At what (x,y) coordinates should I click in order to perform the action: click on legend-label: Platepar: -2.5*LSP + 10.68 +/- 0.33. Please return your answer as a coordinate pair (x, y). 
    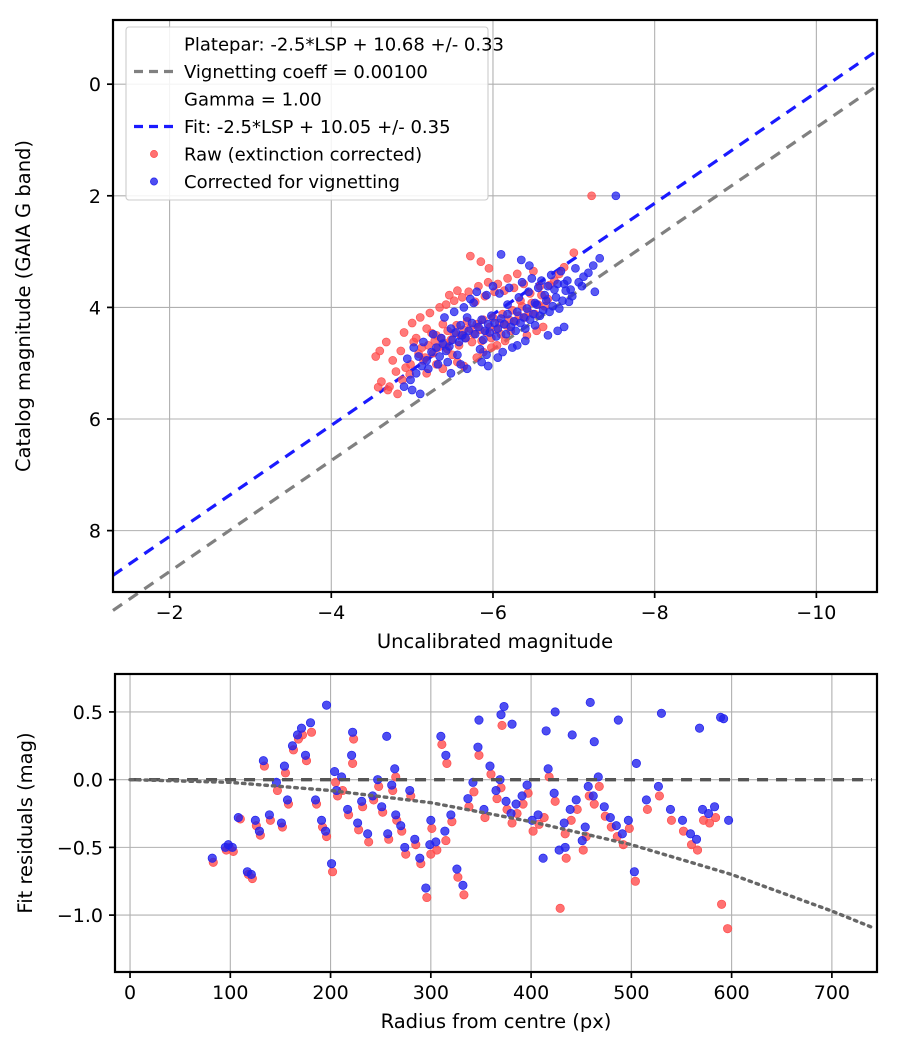
    Looking at the image, I should click on (344, 45).